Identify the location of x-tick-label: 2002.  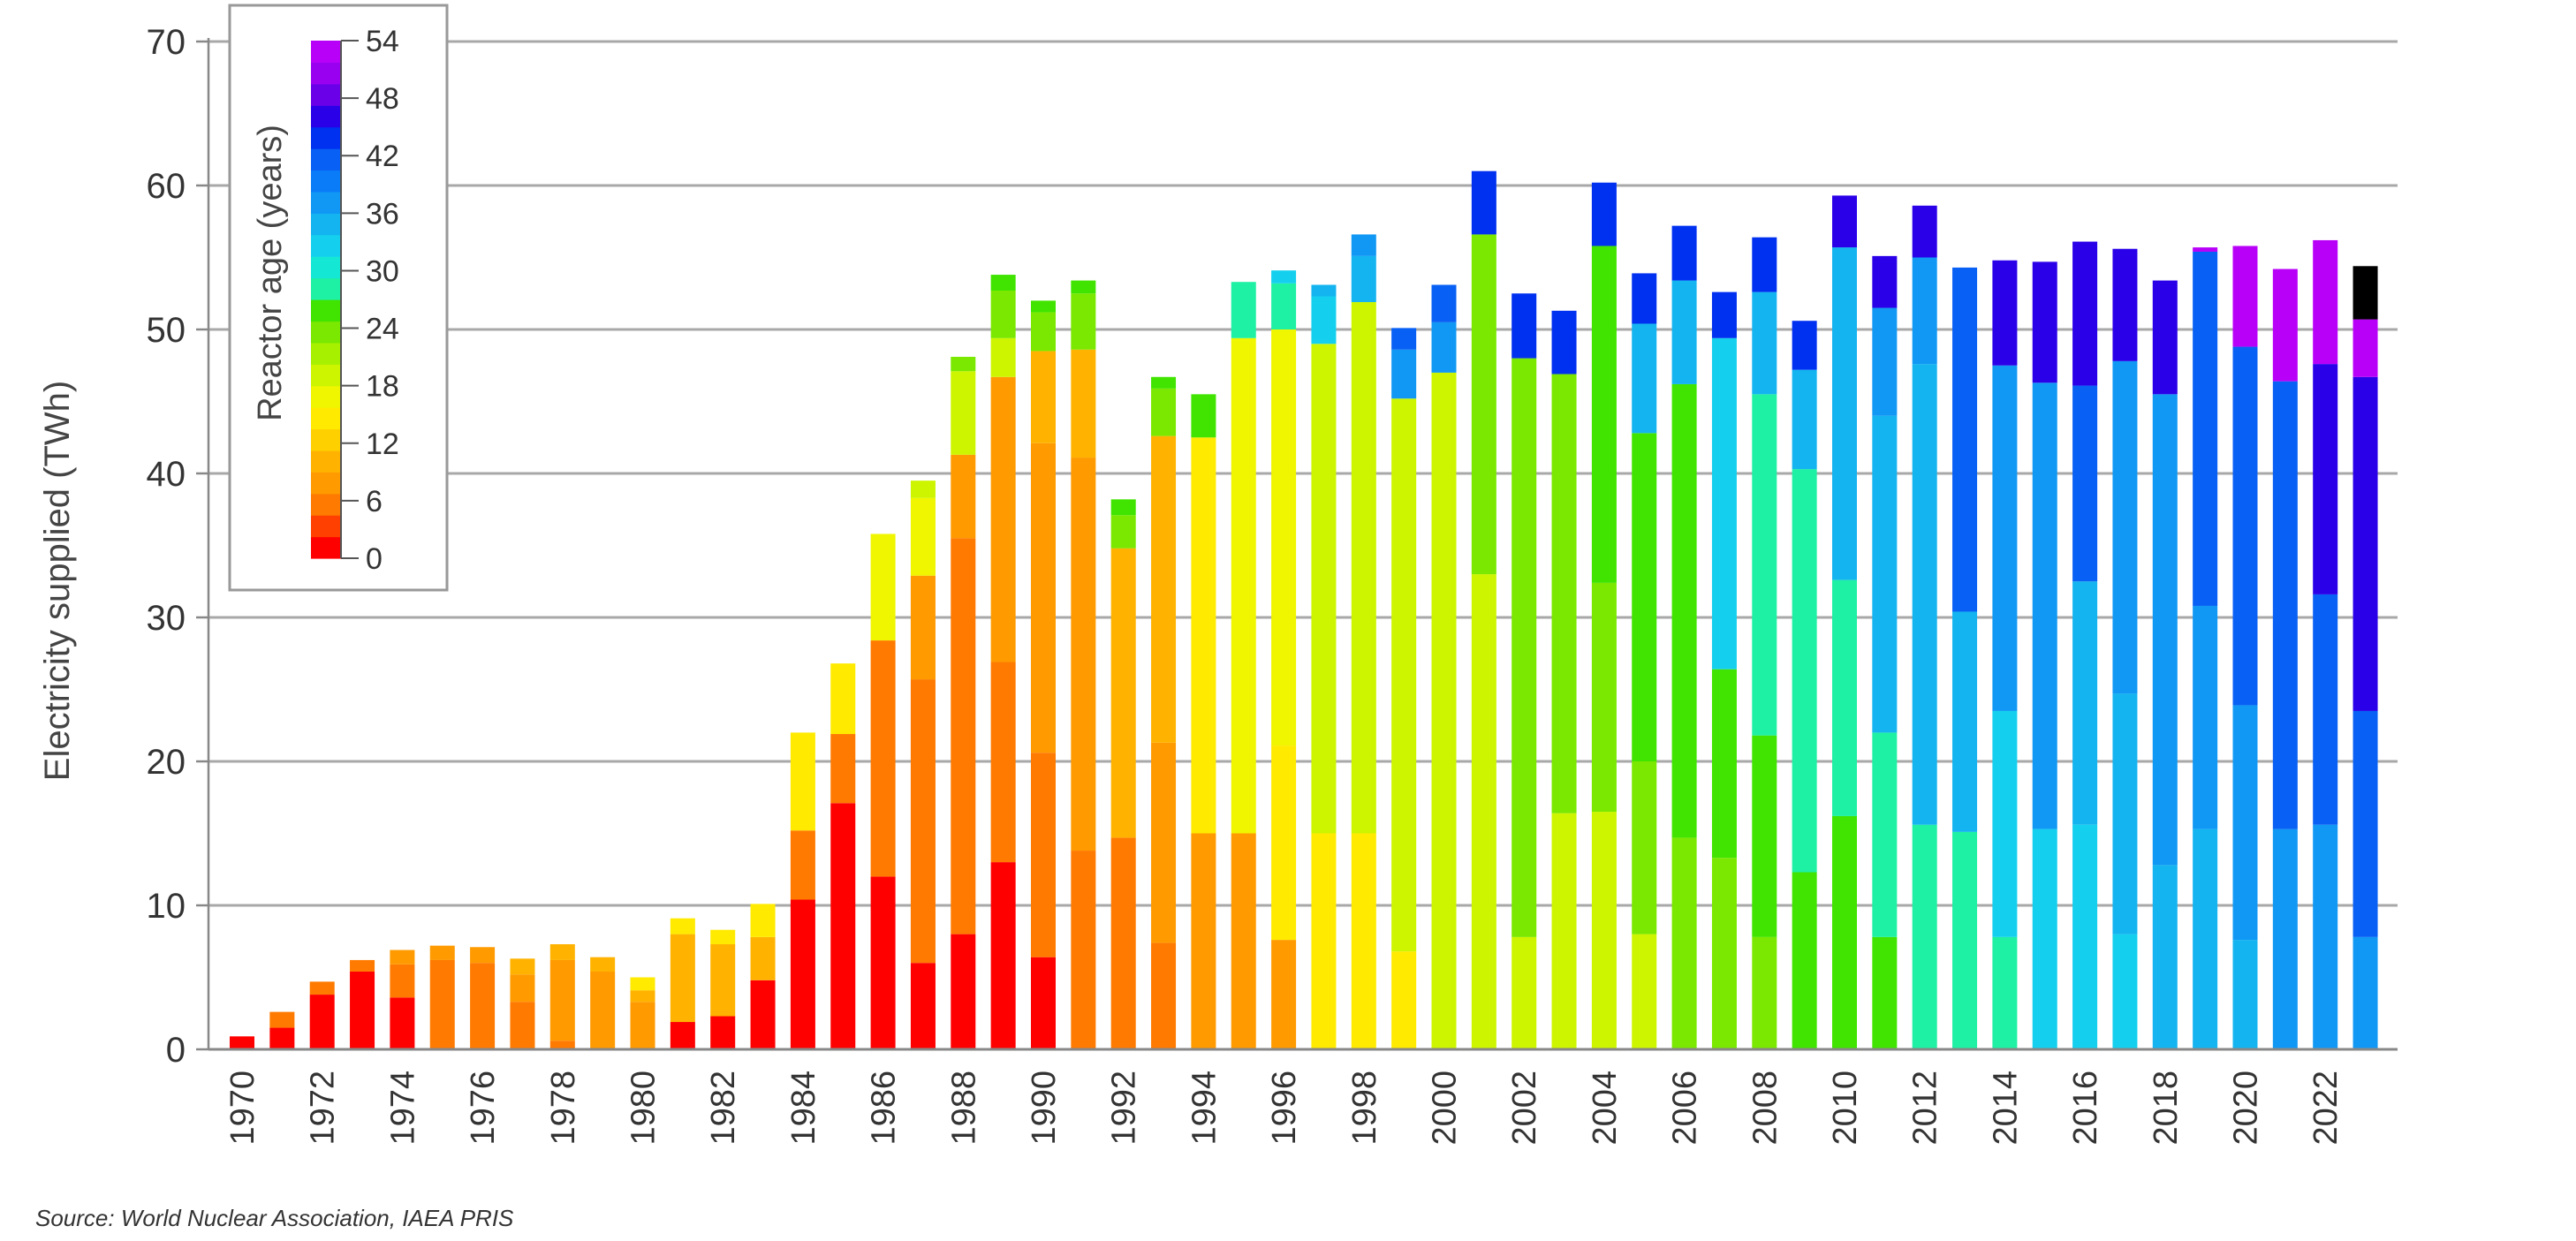
(1525, 1109).